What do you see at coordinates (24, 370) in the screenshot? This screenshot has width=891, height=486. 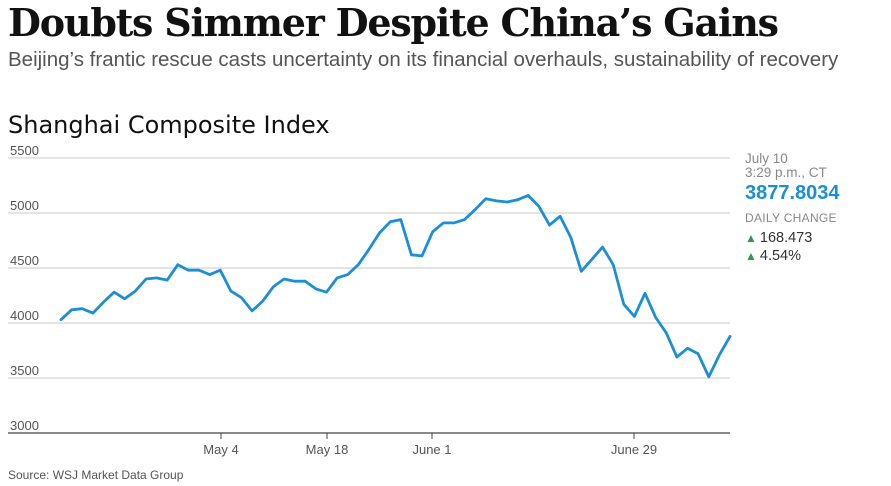 I see `y-tick-label: 3500` at bounding box center [24, 370].